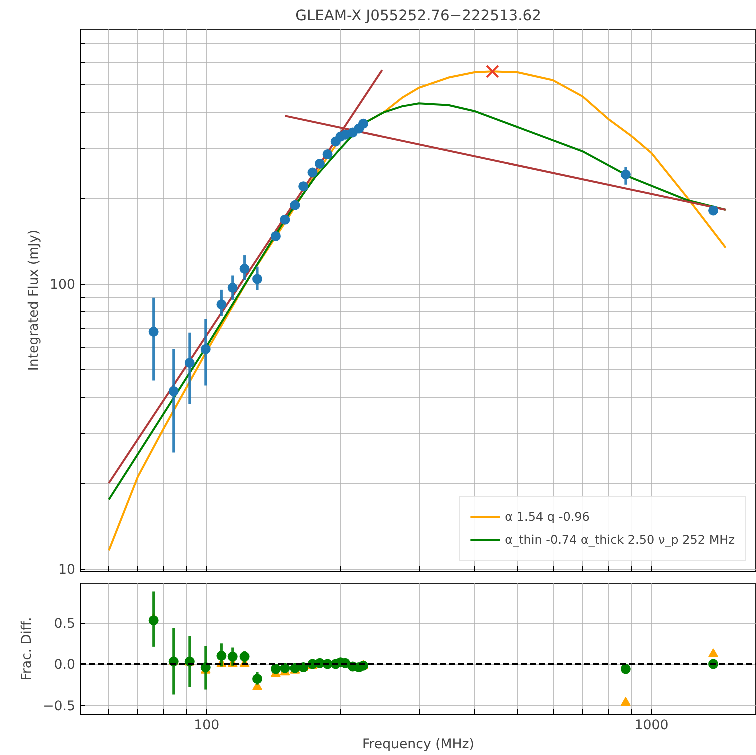  I want to click on legend-label: α 1.54 q -0.96, so click(547, 517).